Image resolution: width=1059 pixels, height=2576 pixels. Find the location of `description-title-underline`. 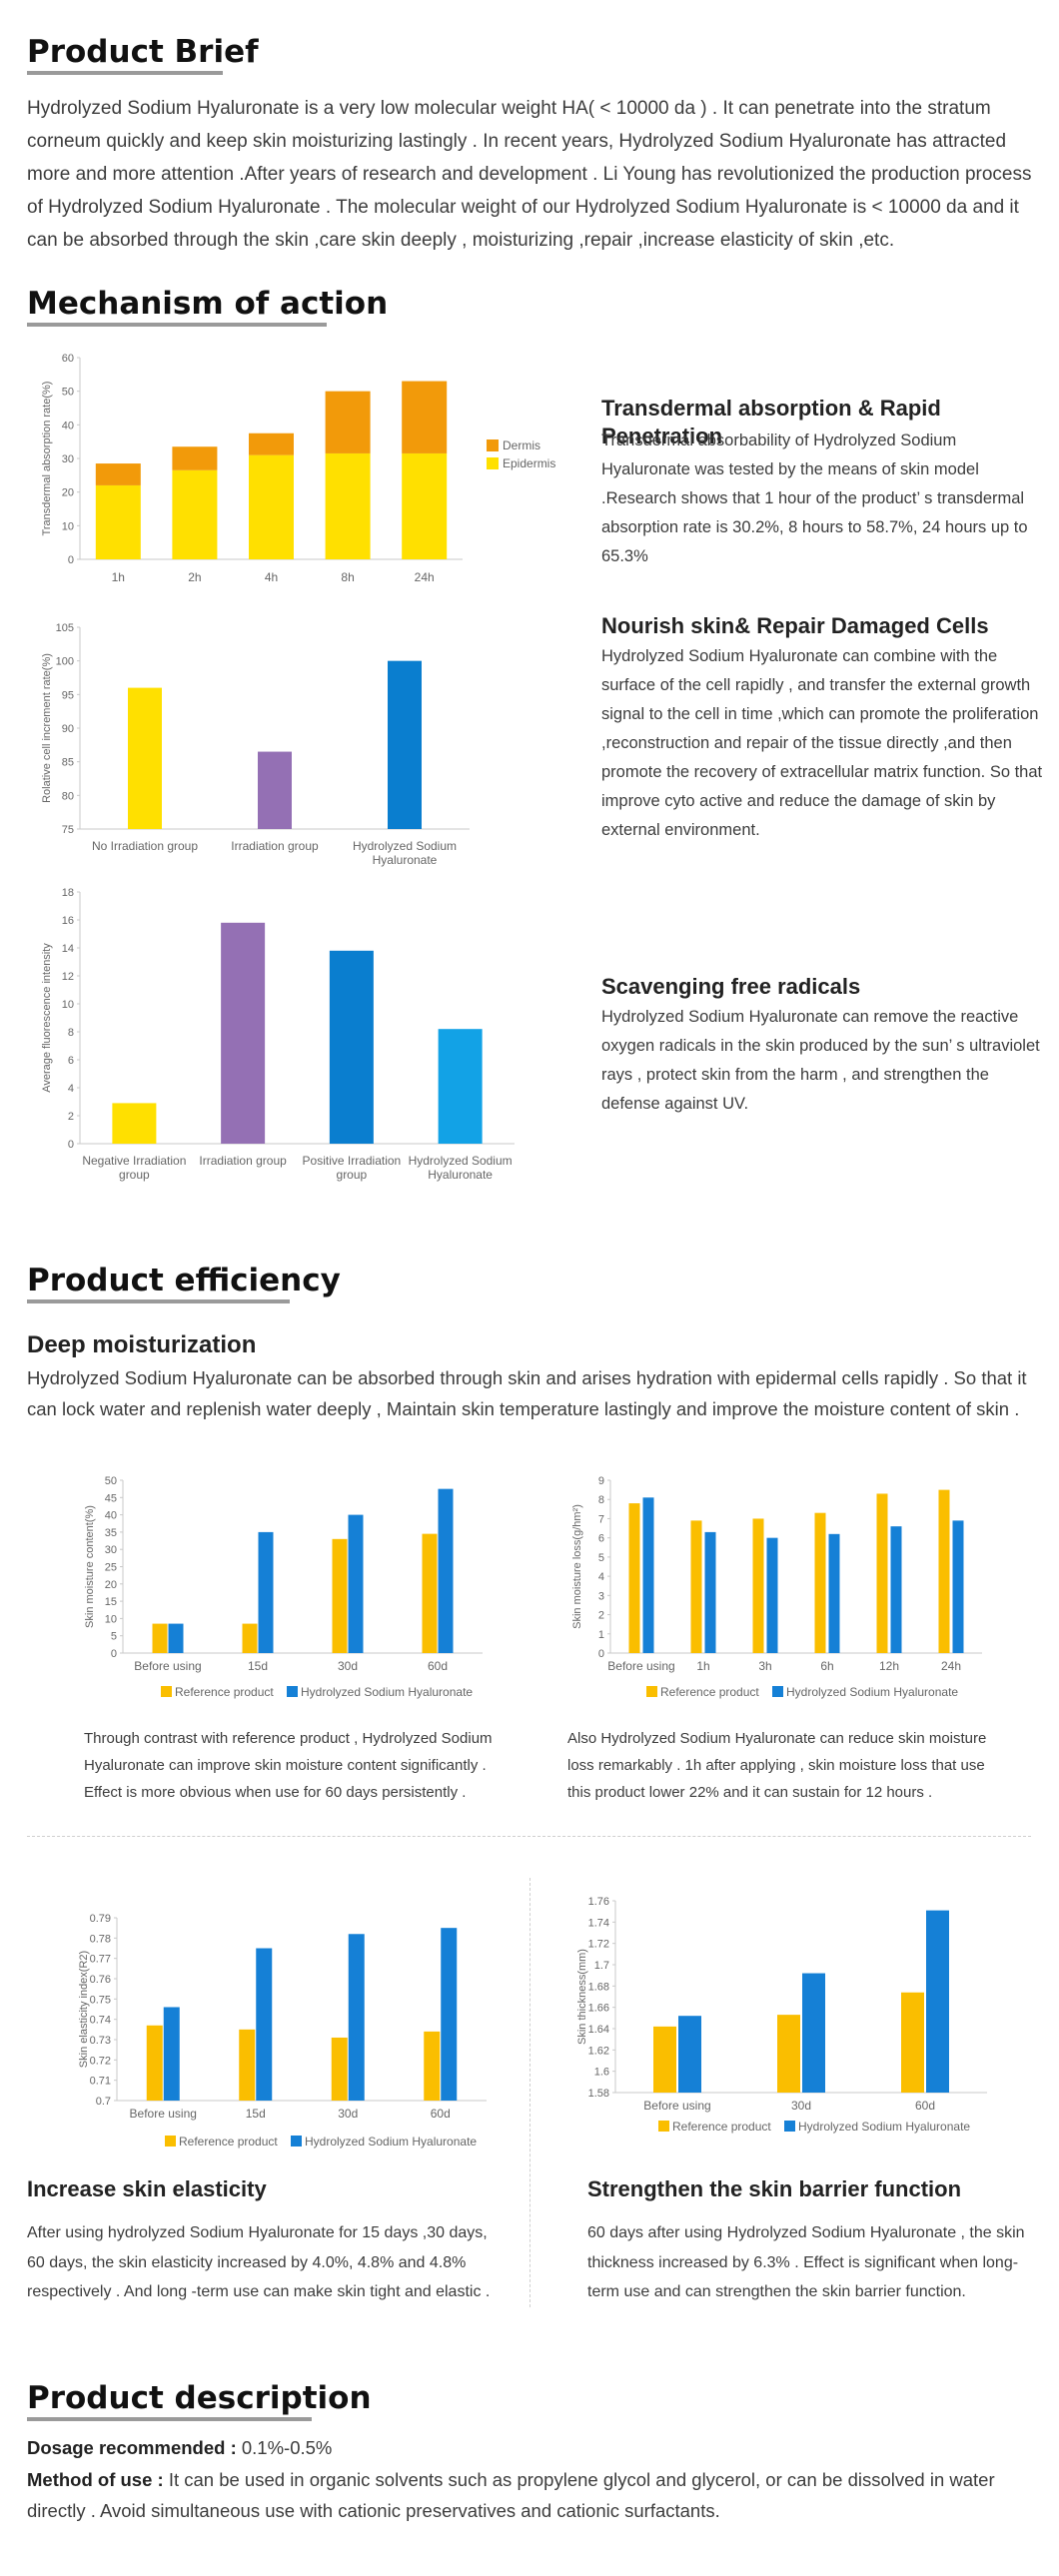

description-title-underline is located at coordinates (169, 2419).